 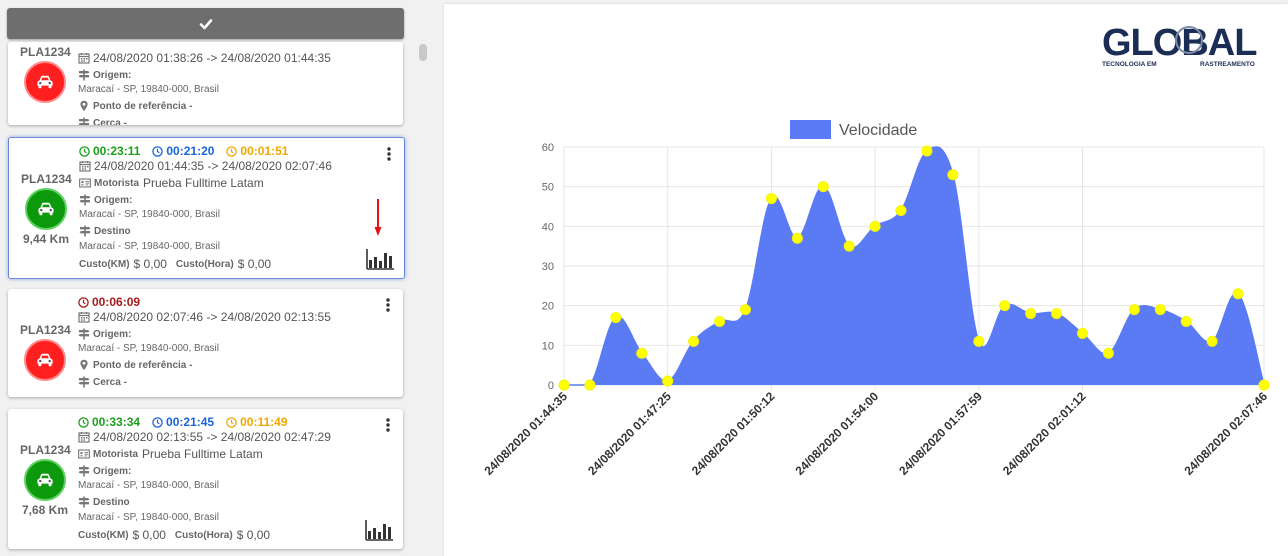 What do you see at coordinates (257, 151) in the screenshot?
I see `timer-orange: 00:01:51` at bounding box center [257, 151].